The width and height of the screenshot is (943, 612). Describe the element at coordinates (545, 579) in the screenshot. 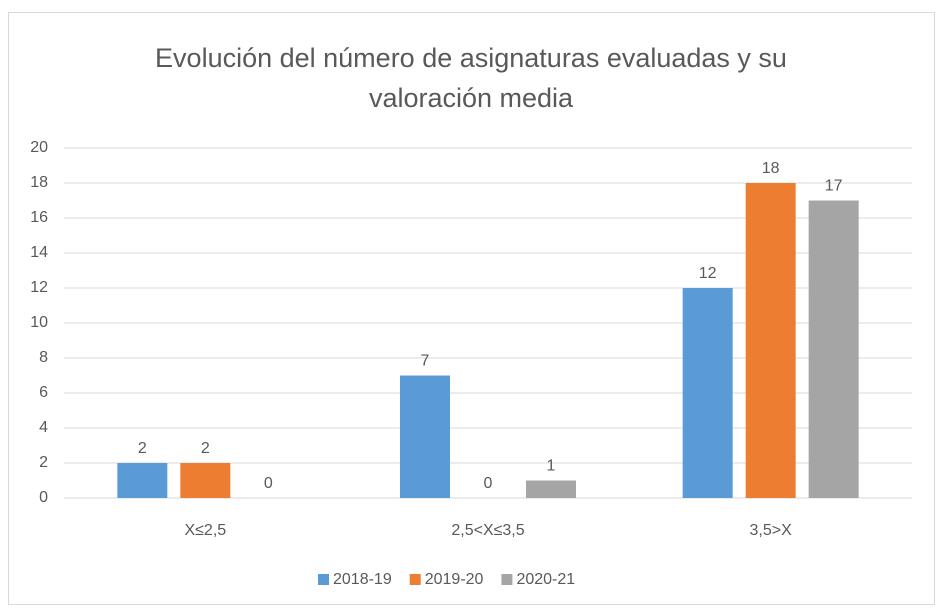

I see `legend-label: 2020-21` at that location.